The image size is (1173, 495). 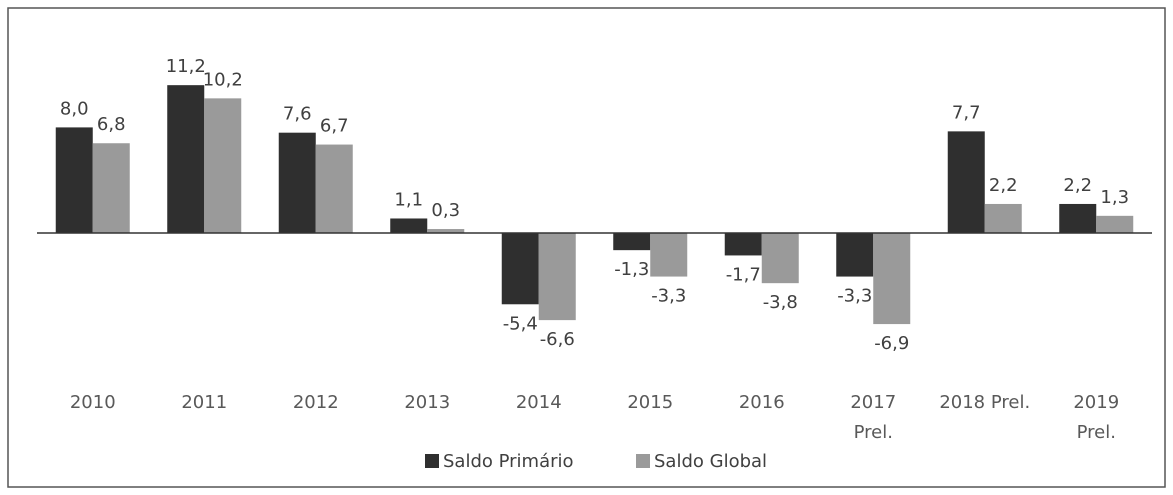 I want to click on data-label: 11,2, so click(x=186, y=66).